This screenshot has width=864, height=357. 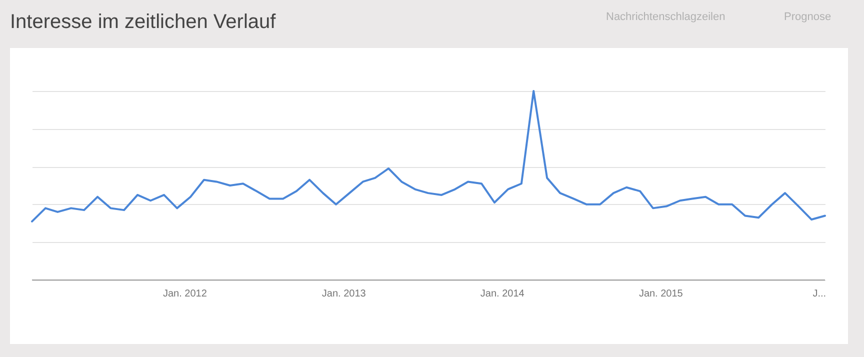 I want to click on text: Nachrichtenschlagzeilen, so click(x=666, y=17).